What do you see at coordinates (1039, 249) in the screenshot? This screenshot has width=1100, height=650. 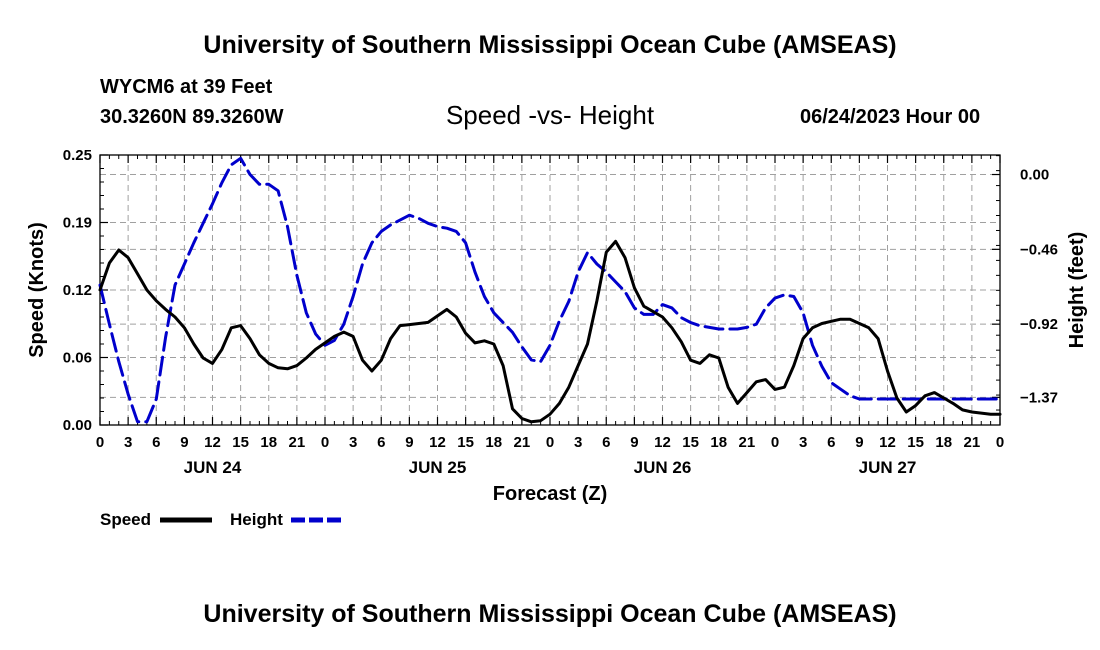 I see `y2-tick-label: −0.46` at bounding box center [1039, 249].